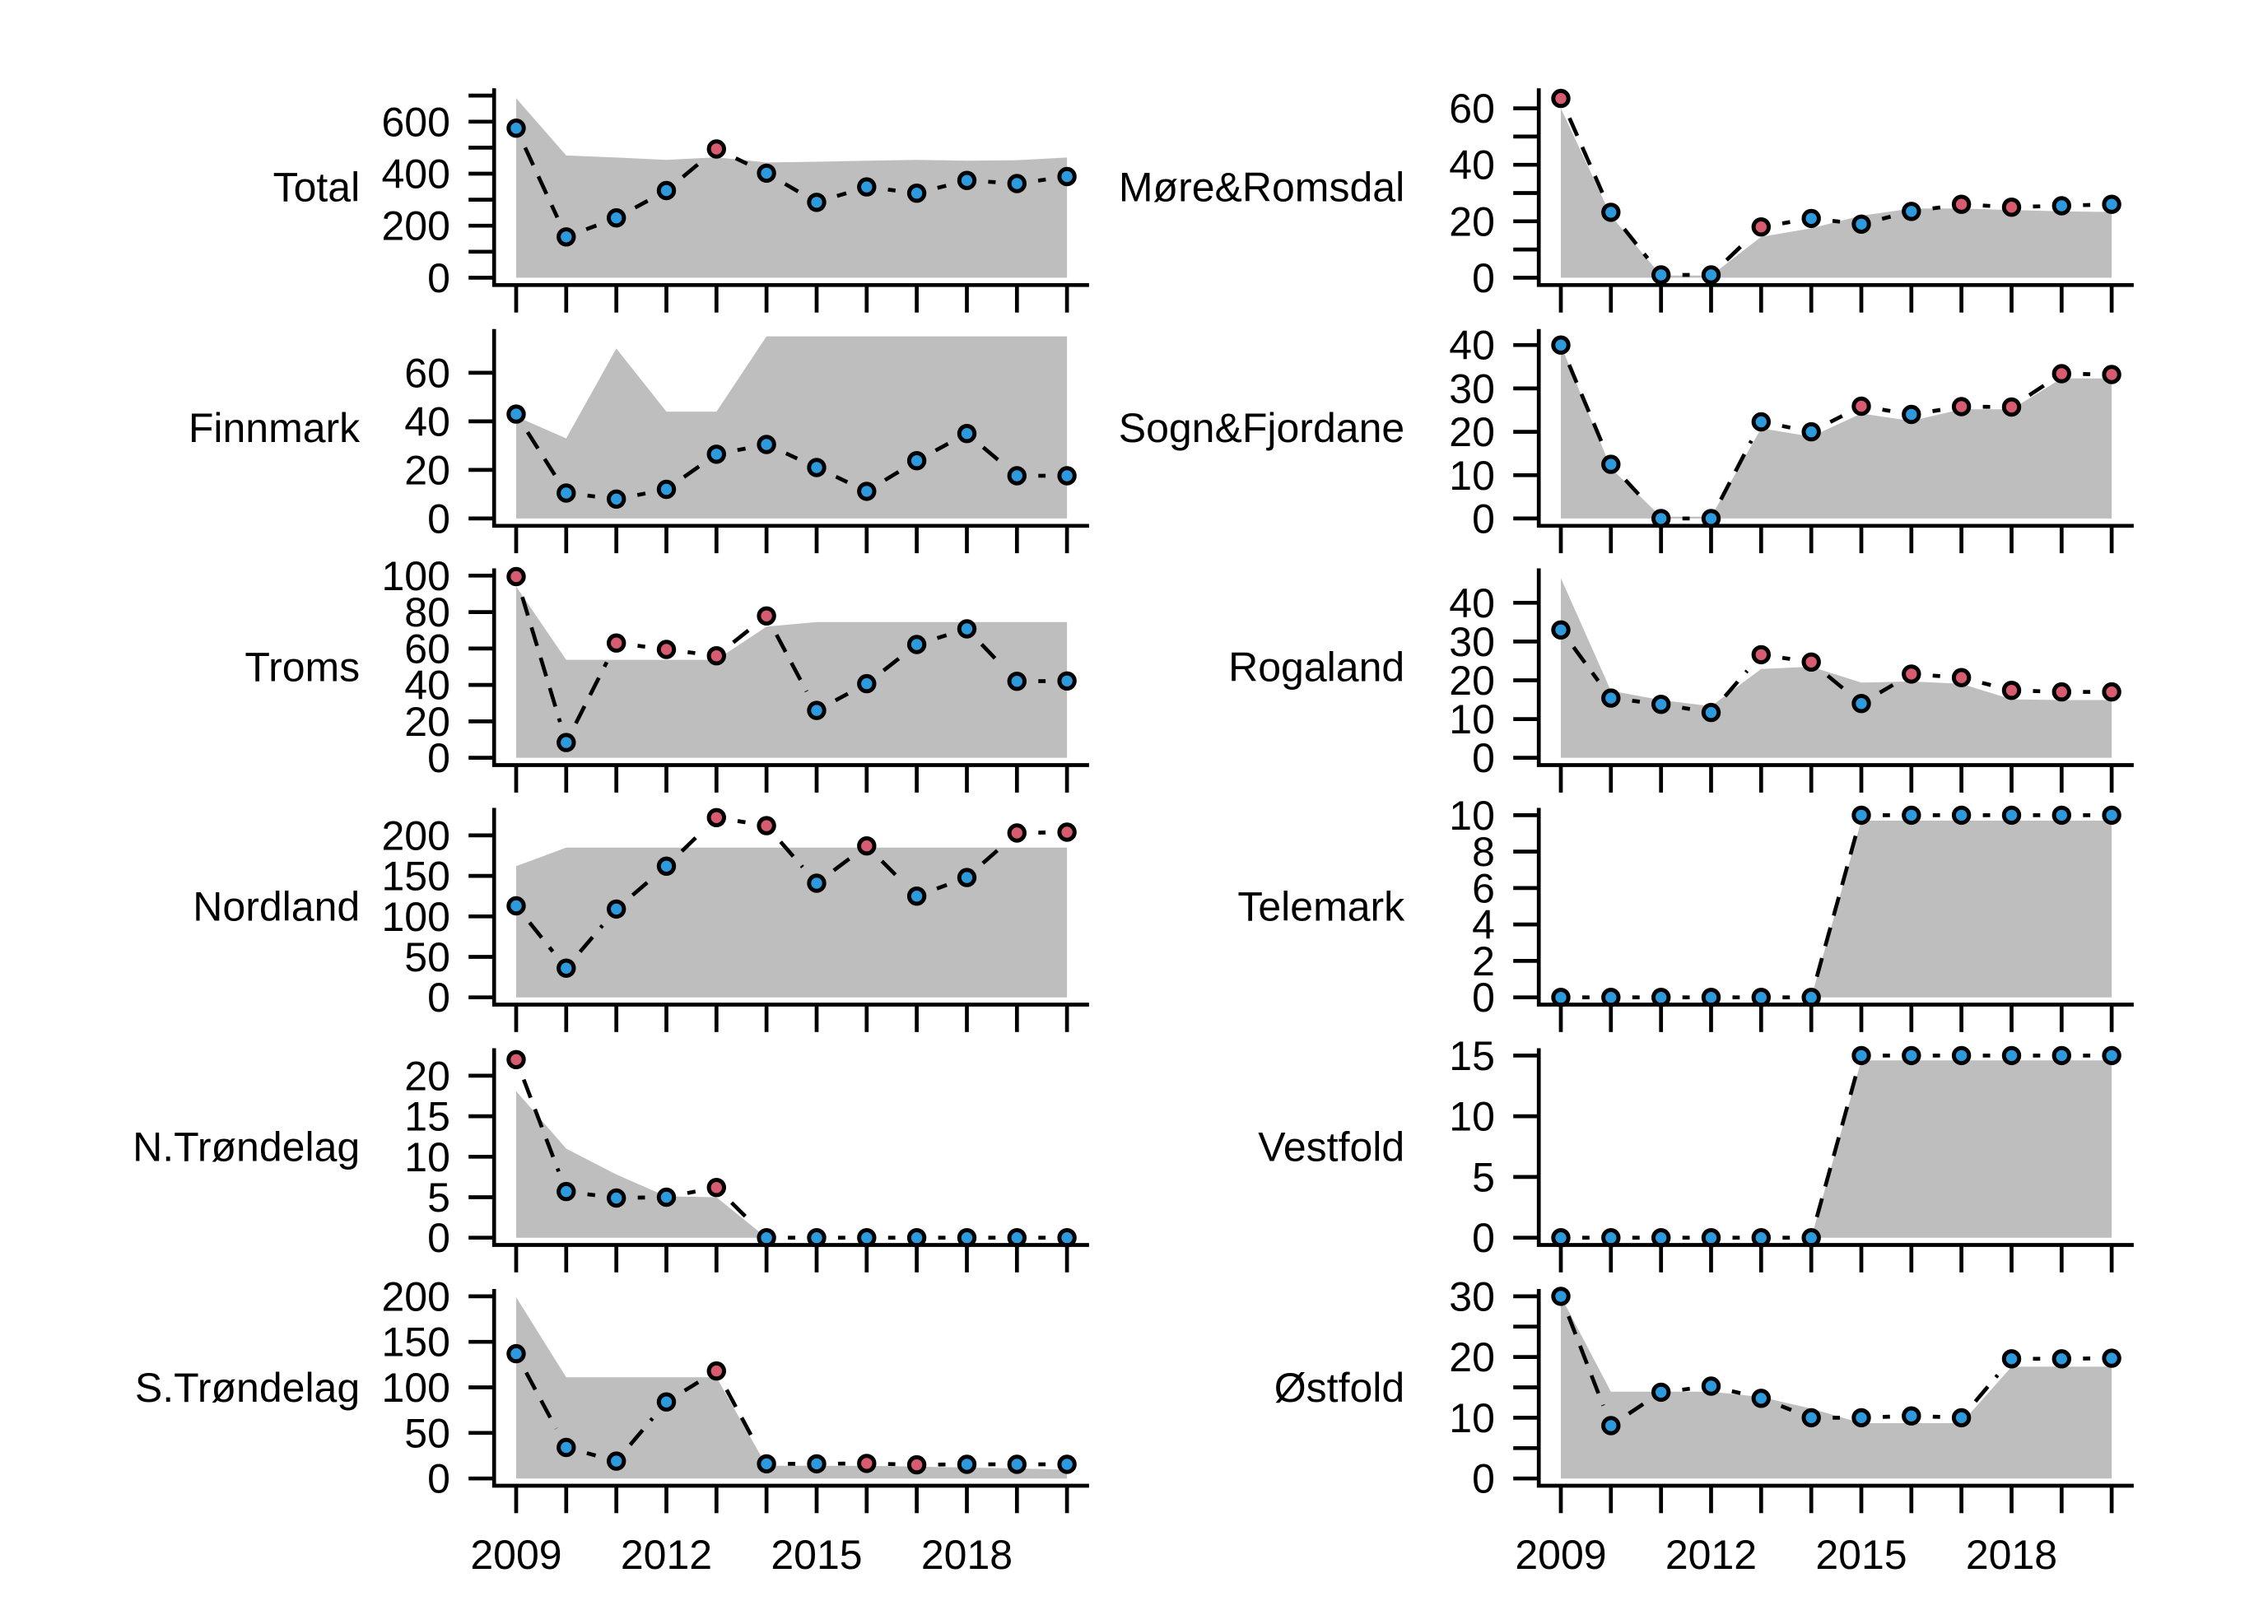 Image resolution: width=2268 pixels, height=1624 pixels. What do you see at coordinates (1331, 1147) in the screenshot?
I see `svg-text: Vestfold` at bounding box center [1331, 1147].